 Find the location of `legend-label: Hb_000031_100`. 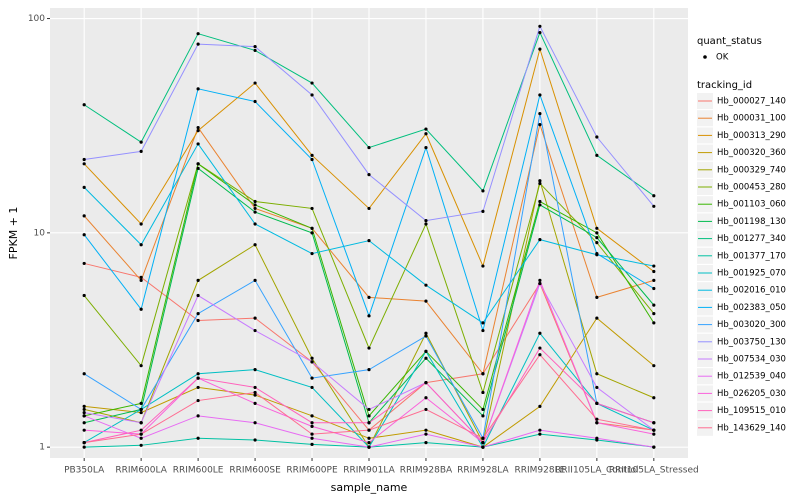

legend-label: Hb_000031_100 is located at coordinates (751, 119).